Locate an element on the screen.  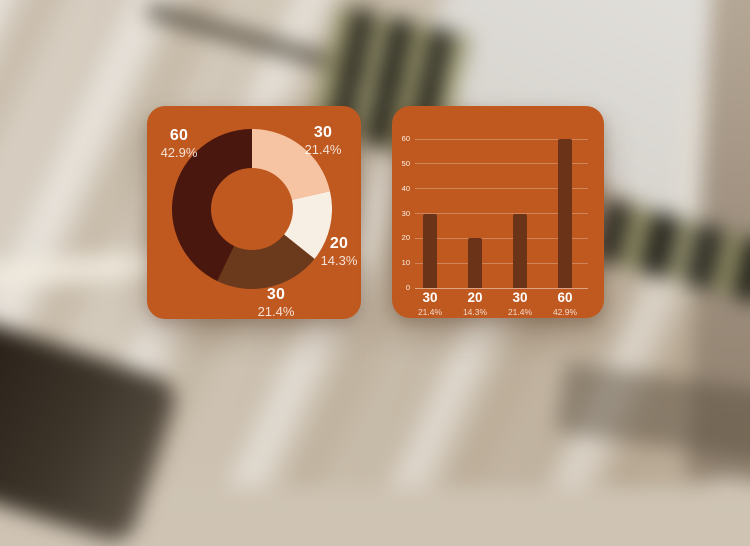
donut-chart is located at coordinates (252, 209).